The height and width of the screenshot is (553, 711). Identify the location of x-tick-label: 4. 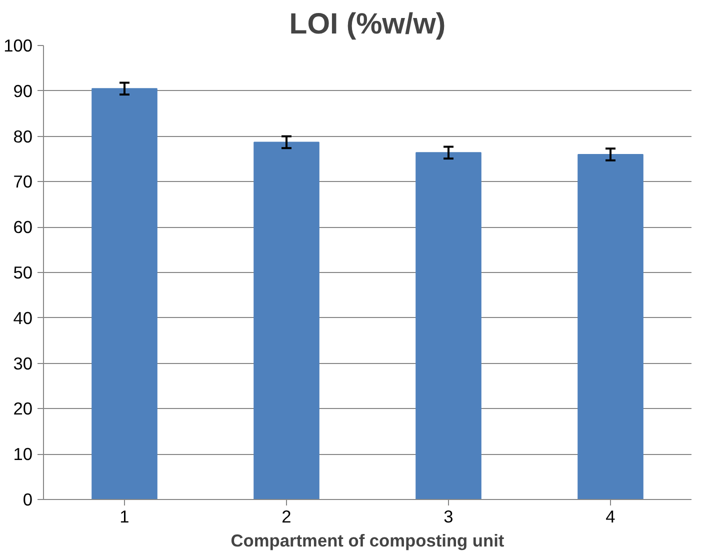
(611, 516).